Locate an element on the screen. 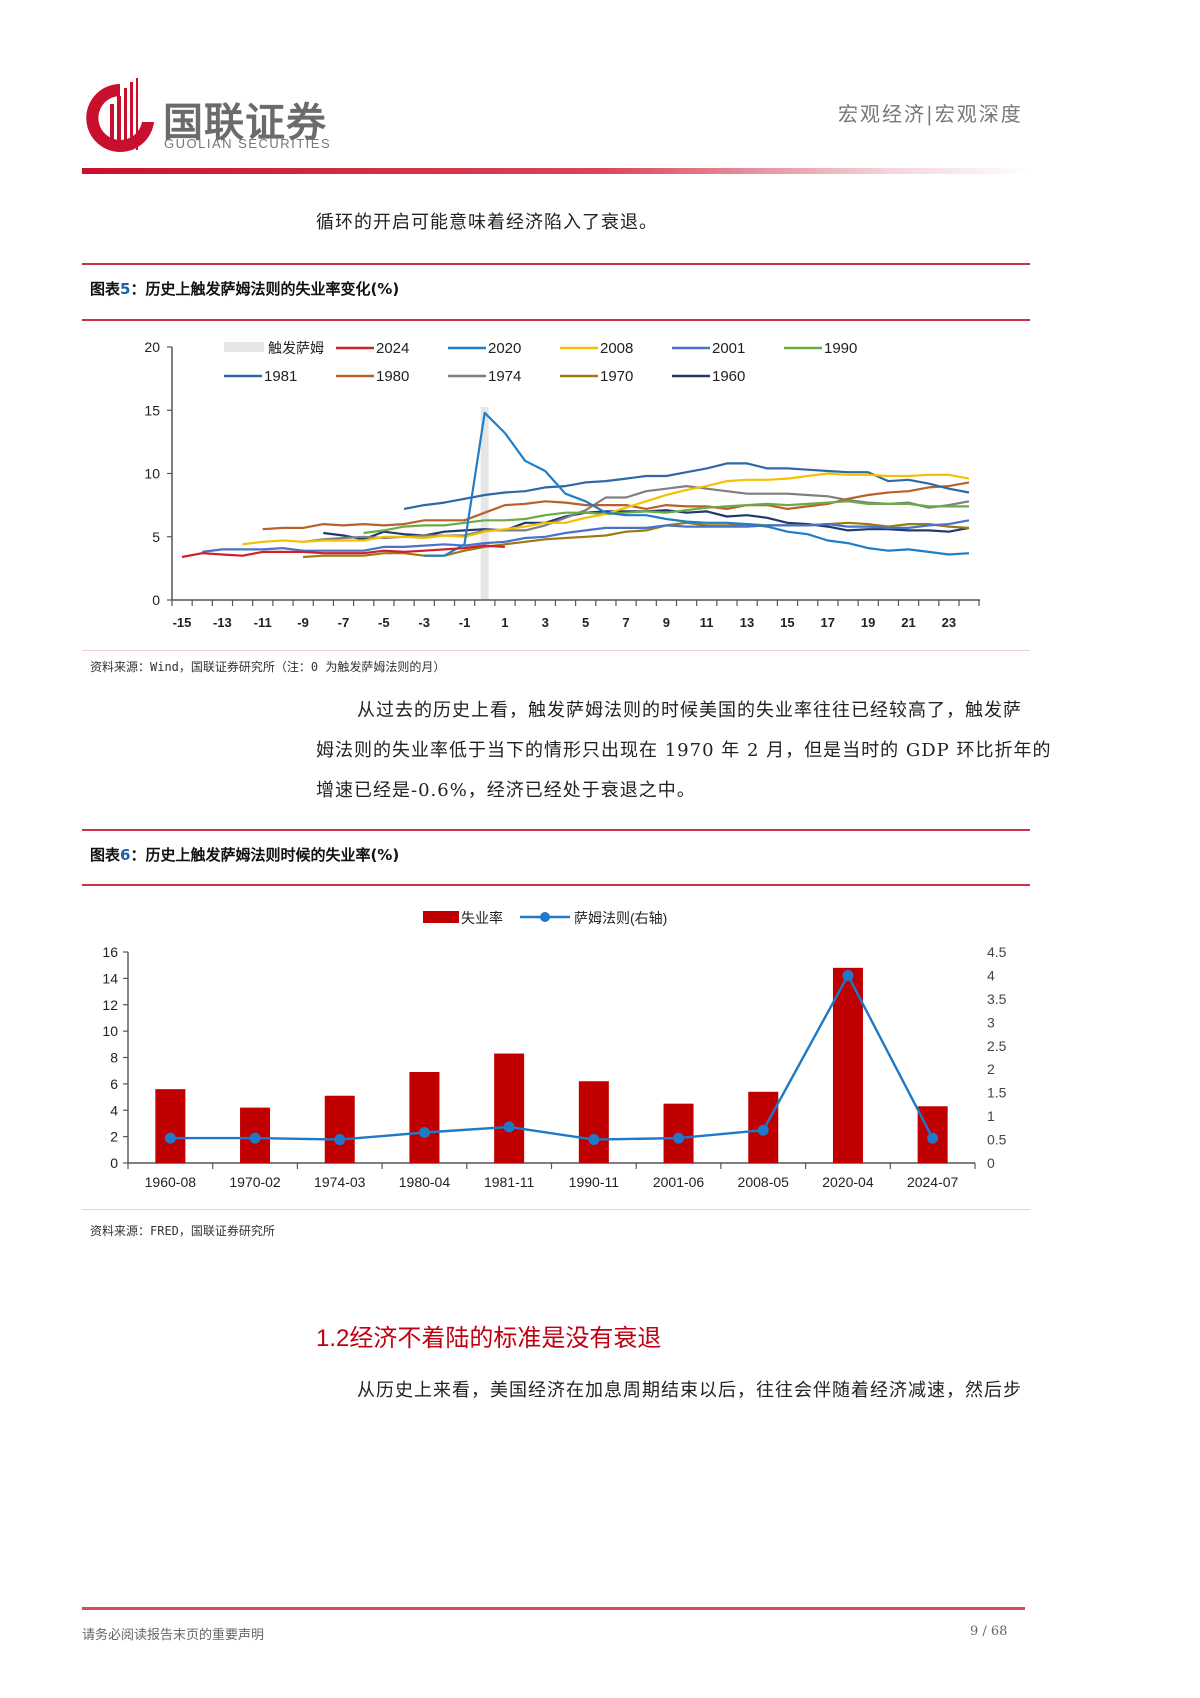 This screenshot has height=1698, width=1200. y-tick-label: 0 is located at coordinates (156, 600).